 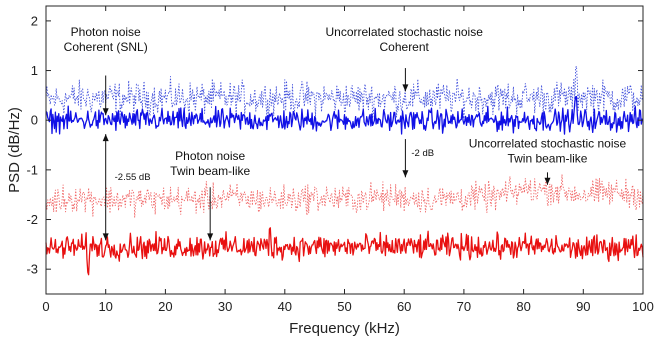 What do you see at coordinates (405, 174) in the screenshot?
I see `arrow-difference-2-head` at bounding box center [405, 174].